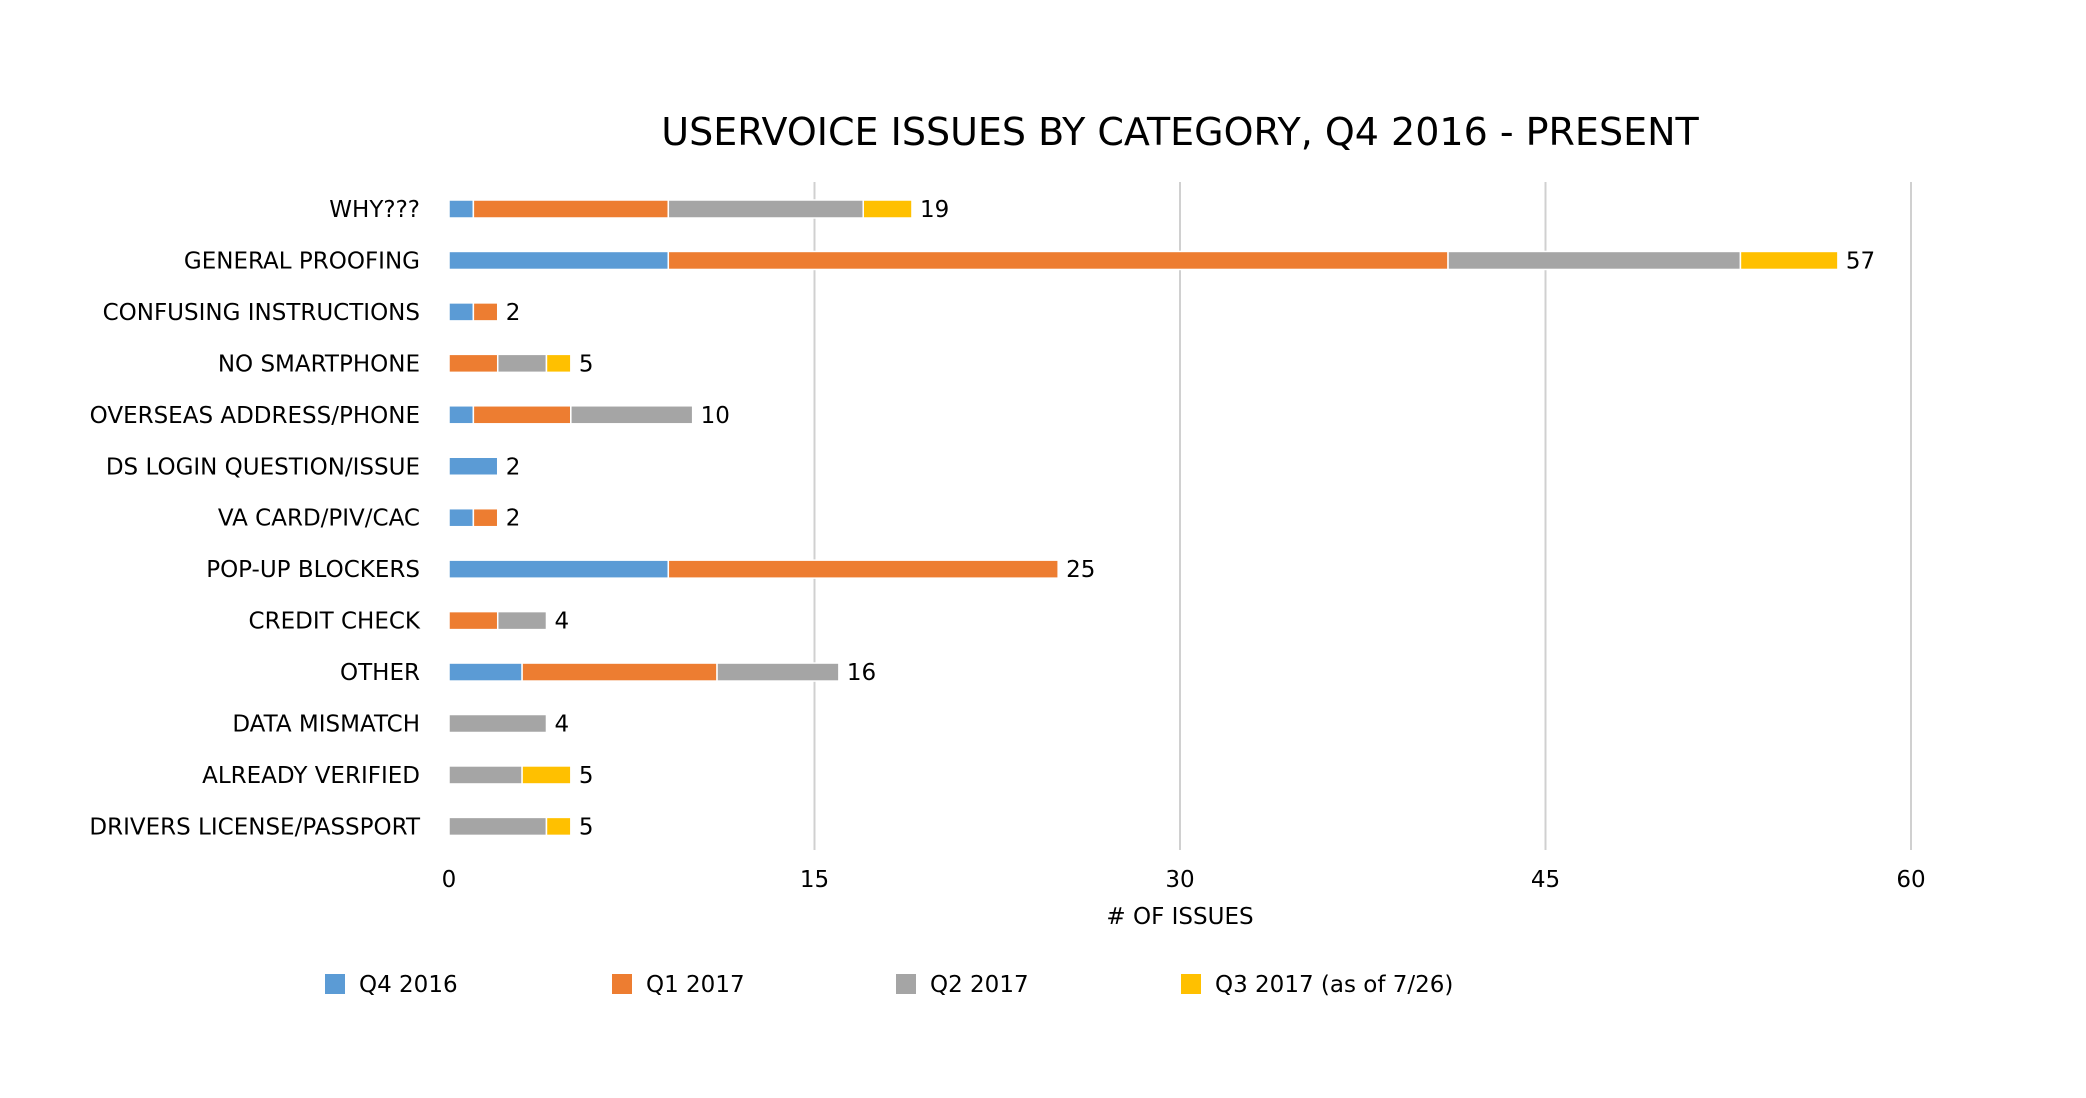 Image resolution: width=2086 pixels, height=1098 pixels. I want to click on total-label: 19, so click(934, 210).